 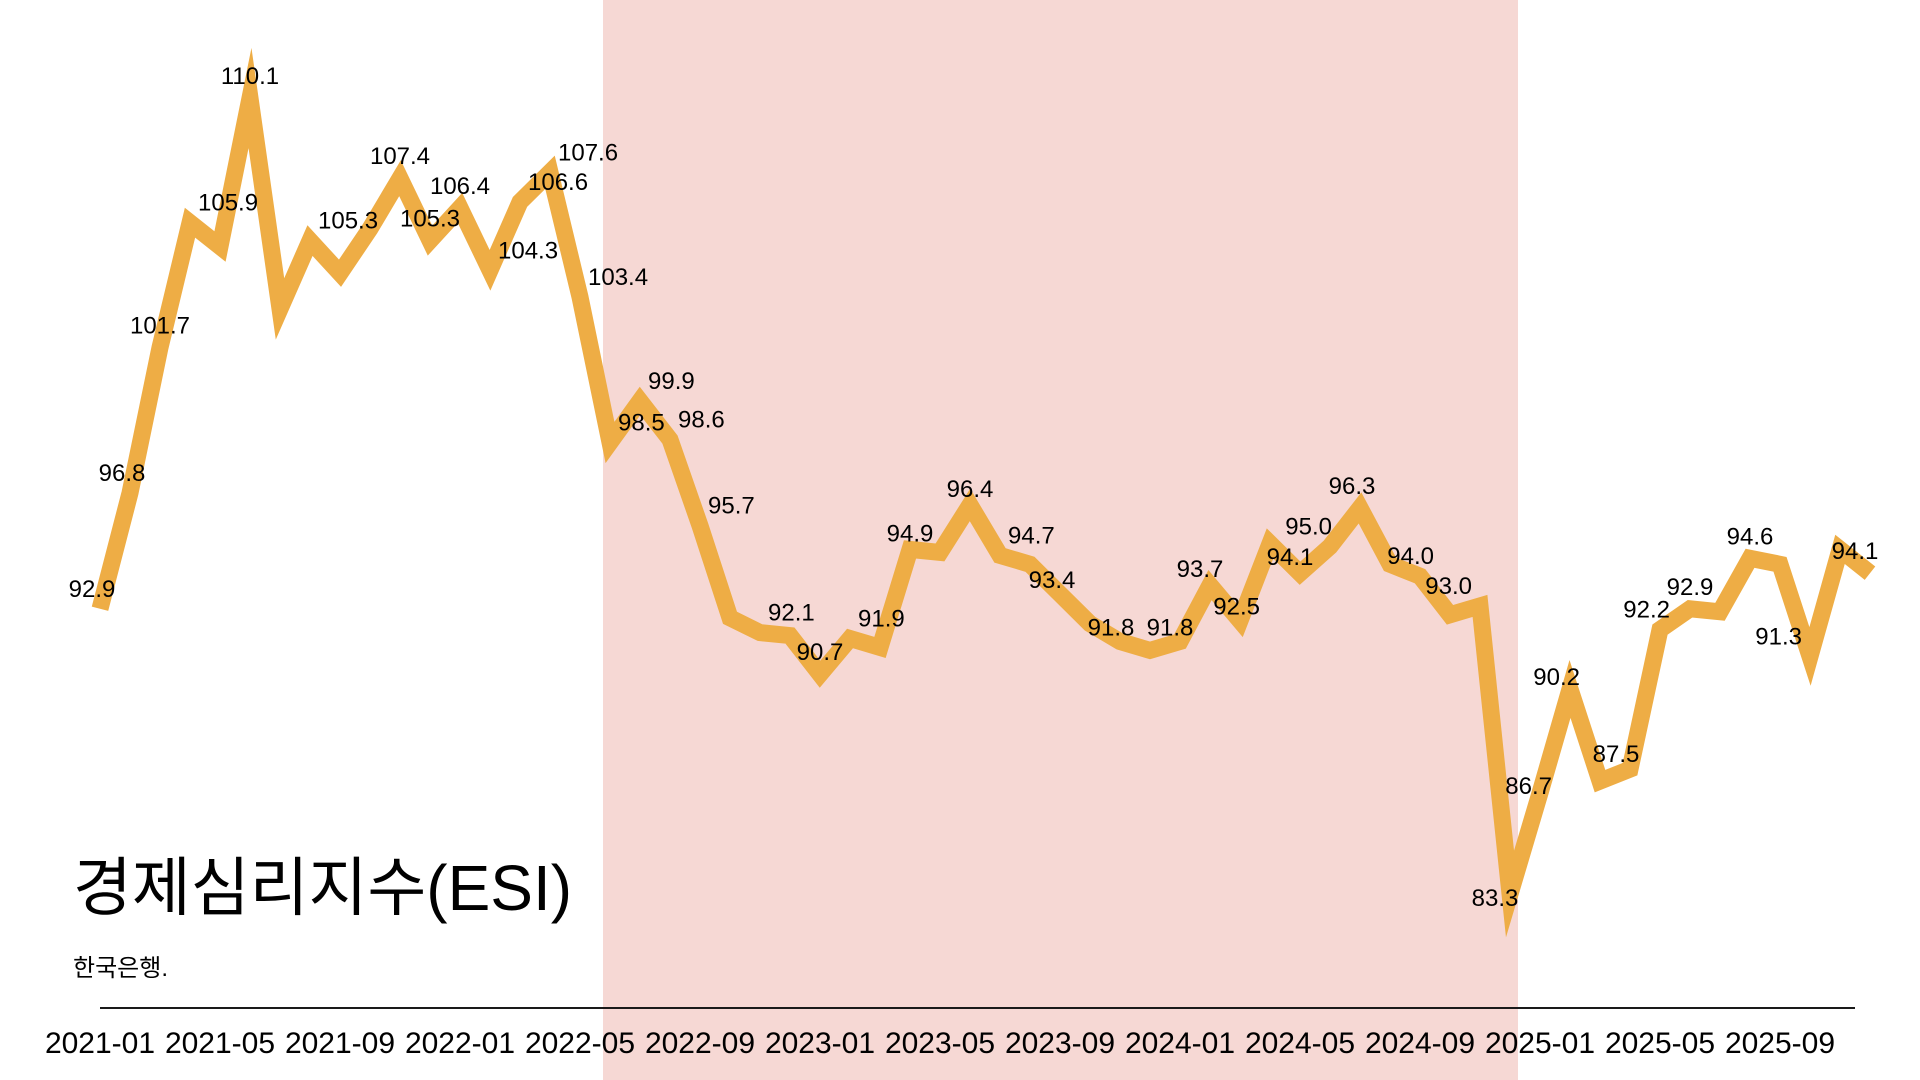 What do you see at coordinates (558, 182) in the screenshot?
I see `data-point-label: 106.6` at bounding box center [558, 182].